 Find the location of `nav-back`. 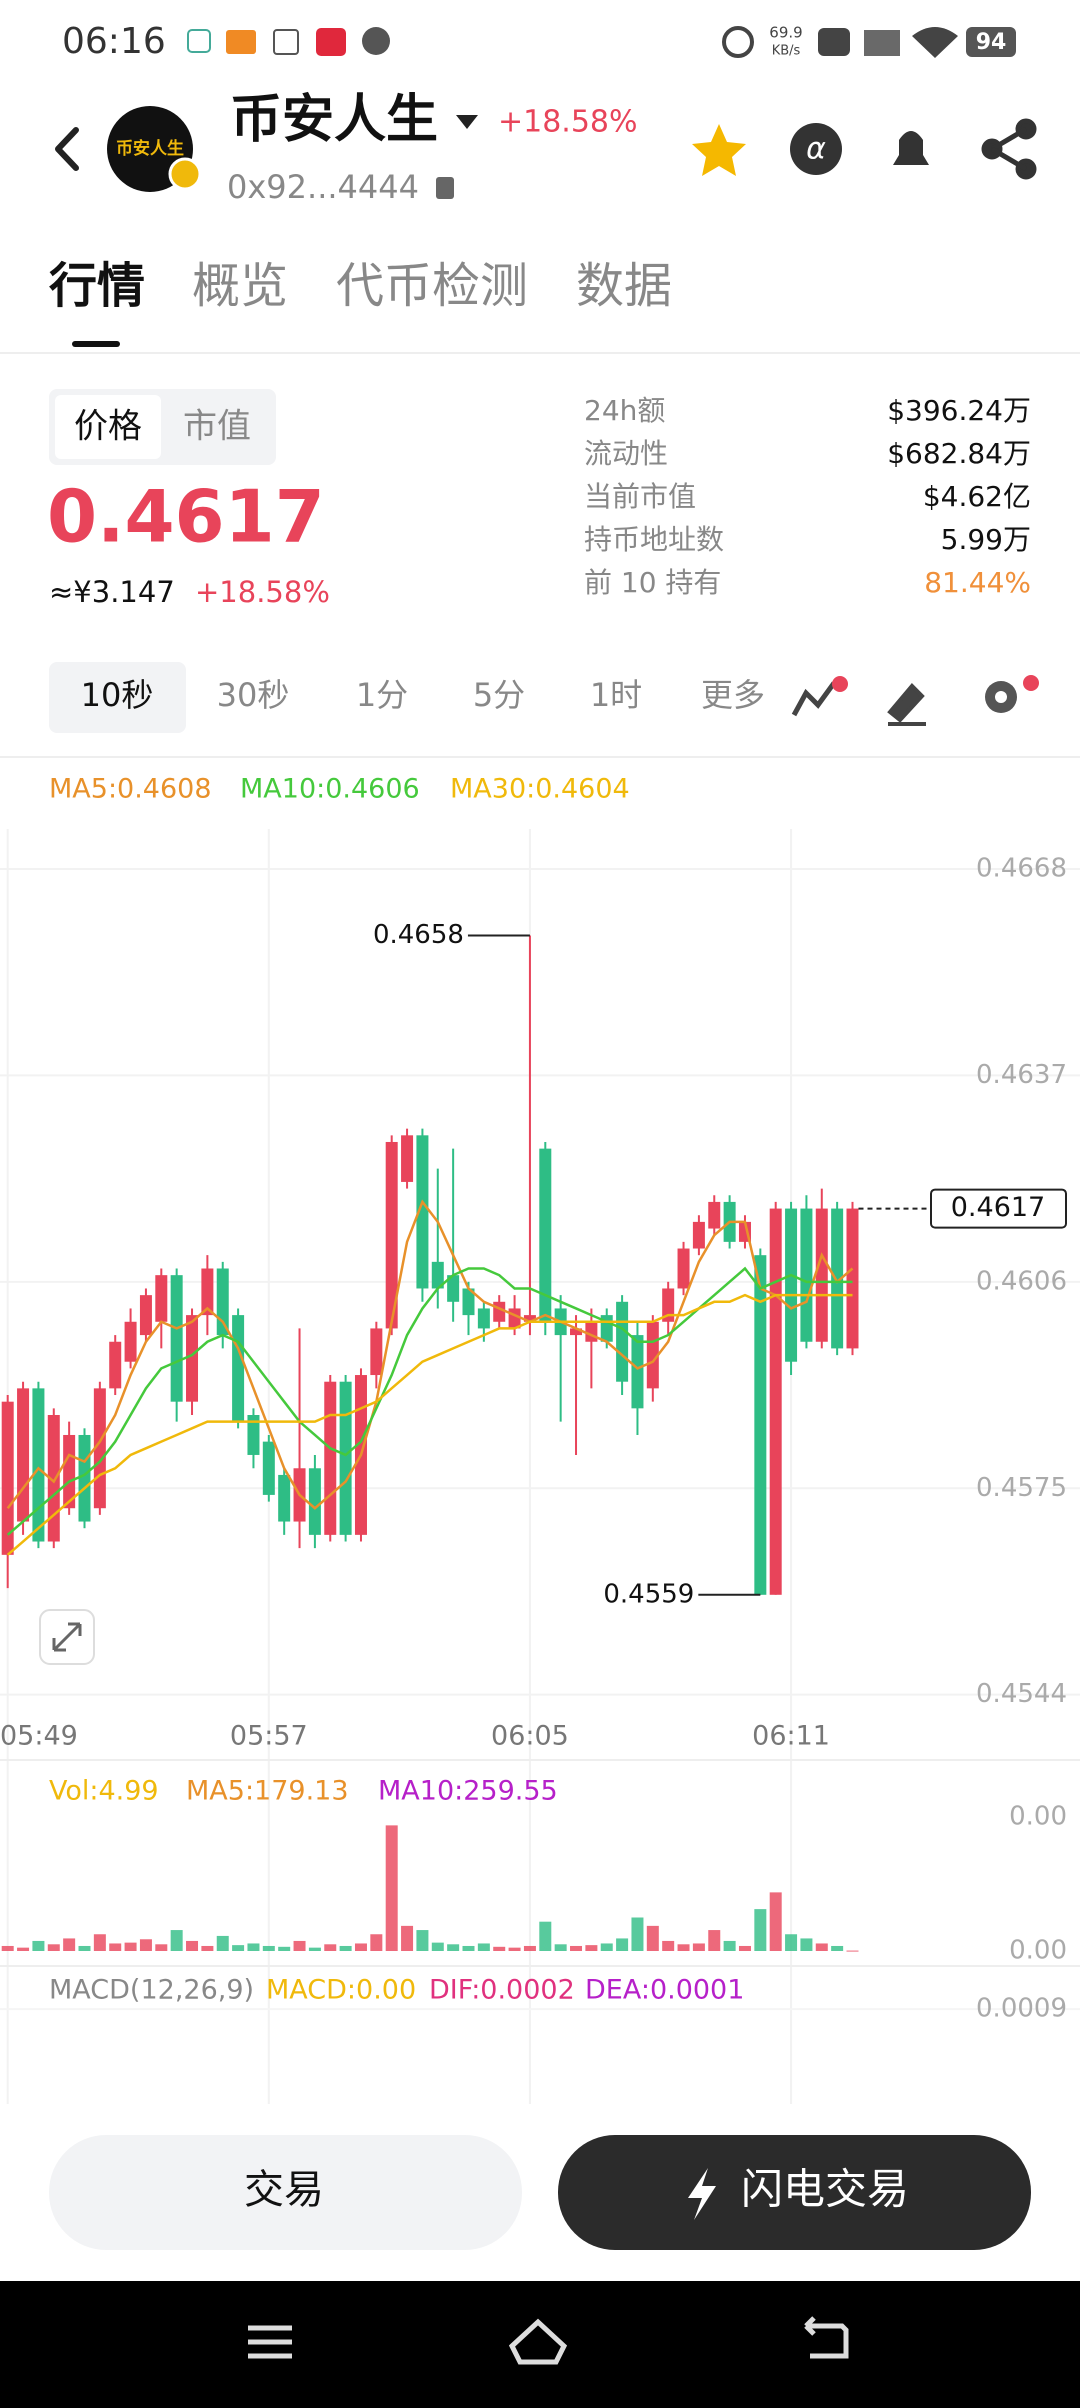

nav-back is located at coordinates (826, 2337).